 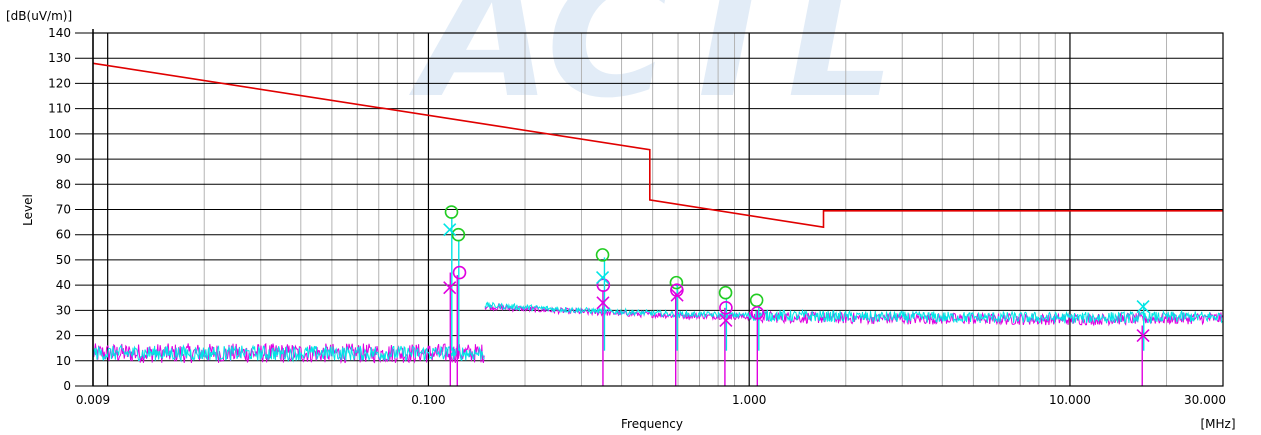 What do you see at coordinates (59, 83) in the screenshot?
I see `y-tick-label: 120` at bounding box center [59, 83].